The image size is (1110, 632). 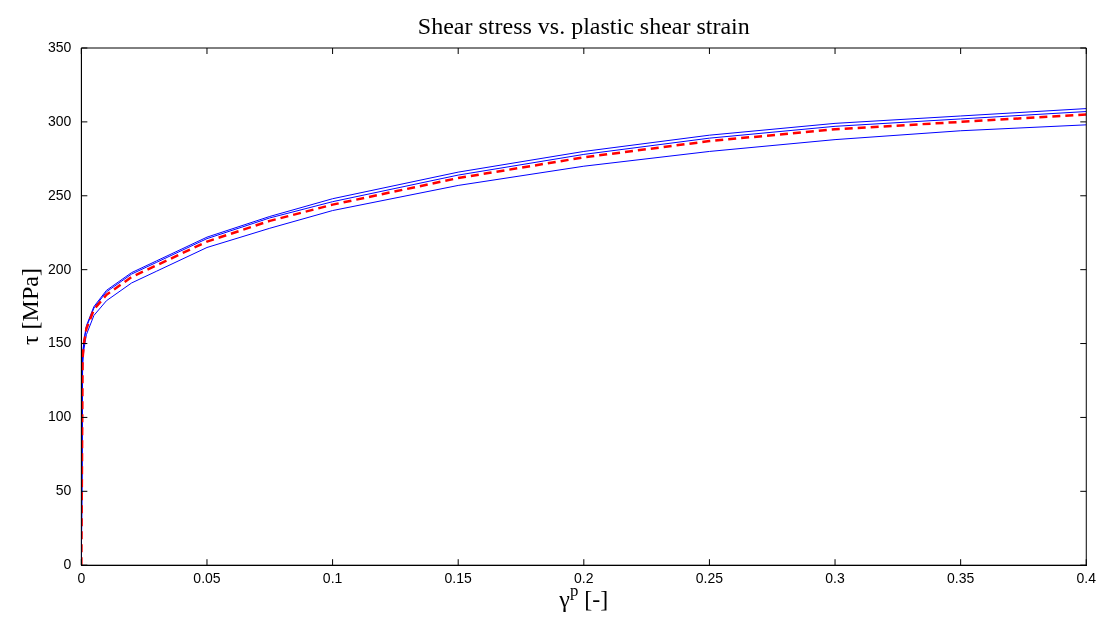 What do you see at coordinates (67, 564) in the screenshot?
I see `y-tick-label: 0` at bounding box center [67, 564].